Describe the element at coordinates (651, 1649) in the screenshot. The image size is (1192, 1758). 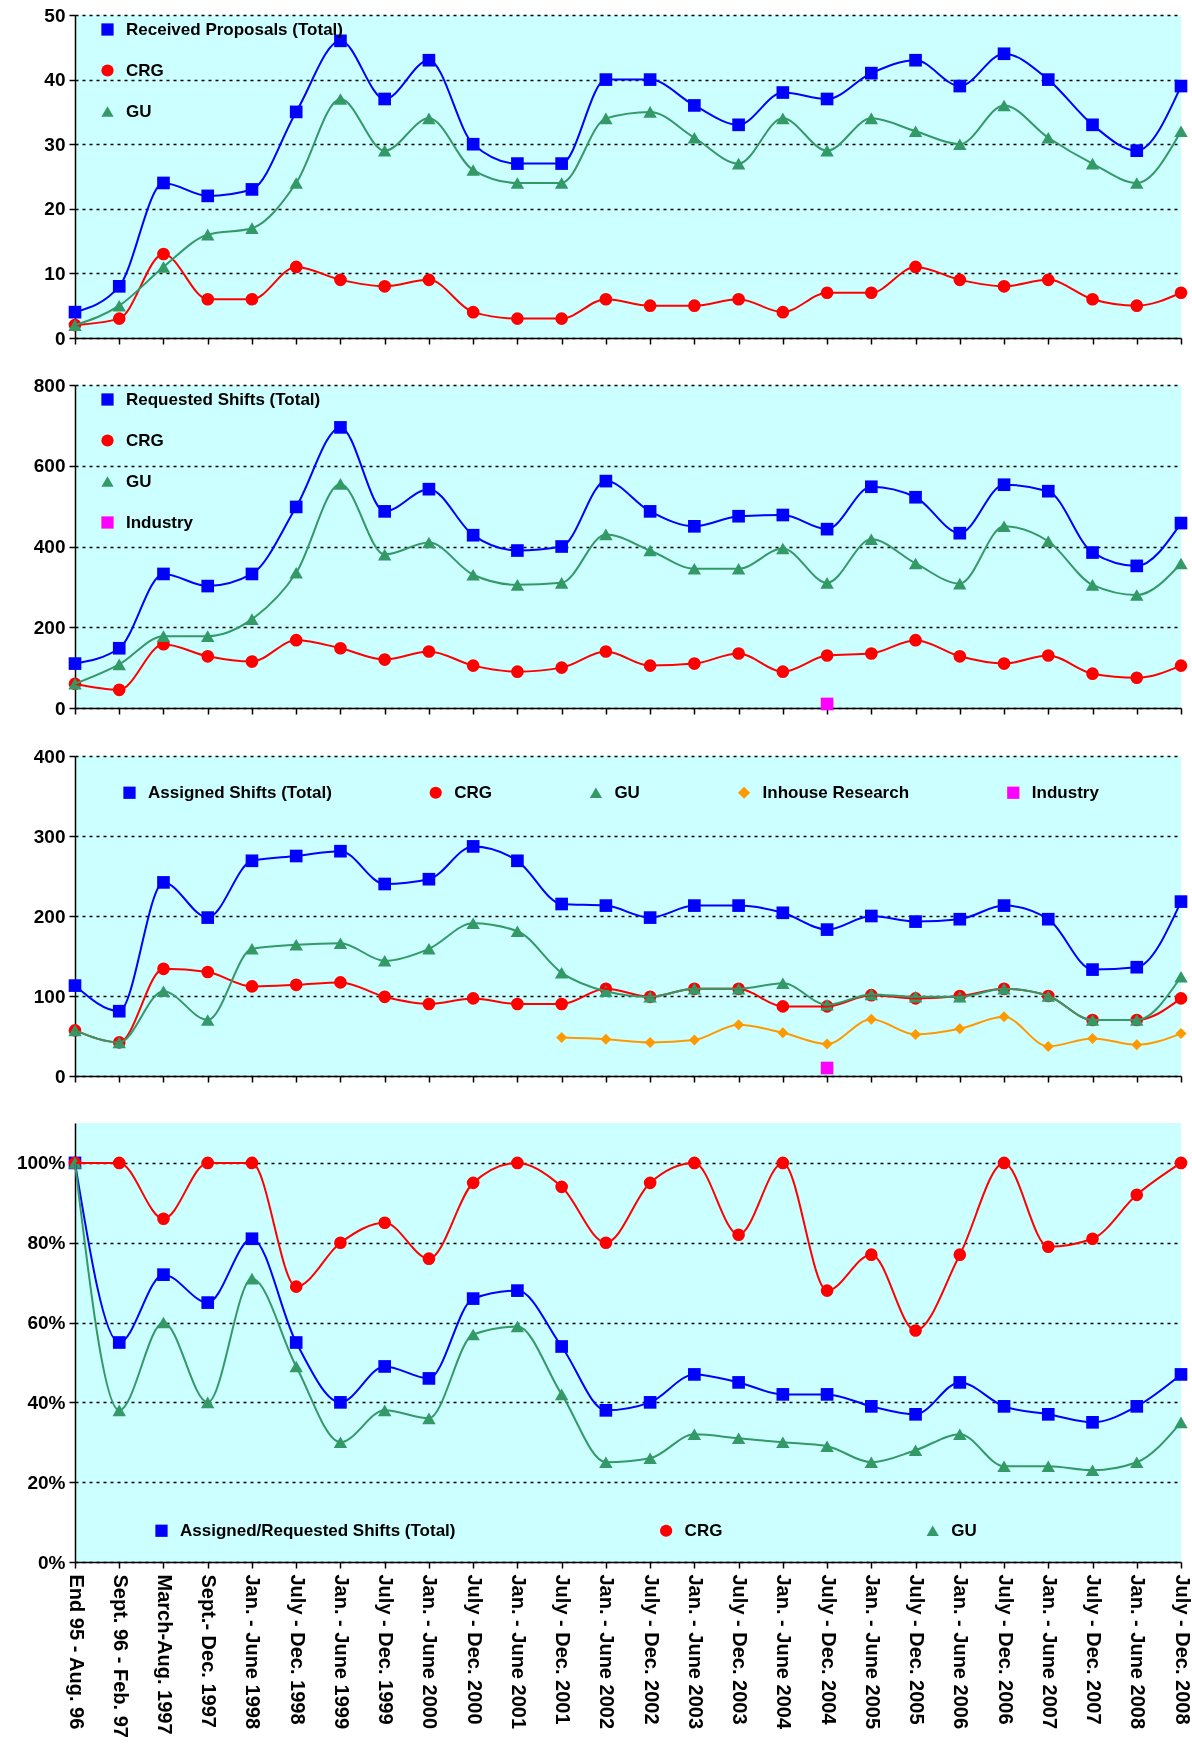
I see `x-tick-label: July - Dec. 2002` at that location.